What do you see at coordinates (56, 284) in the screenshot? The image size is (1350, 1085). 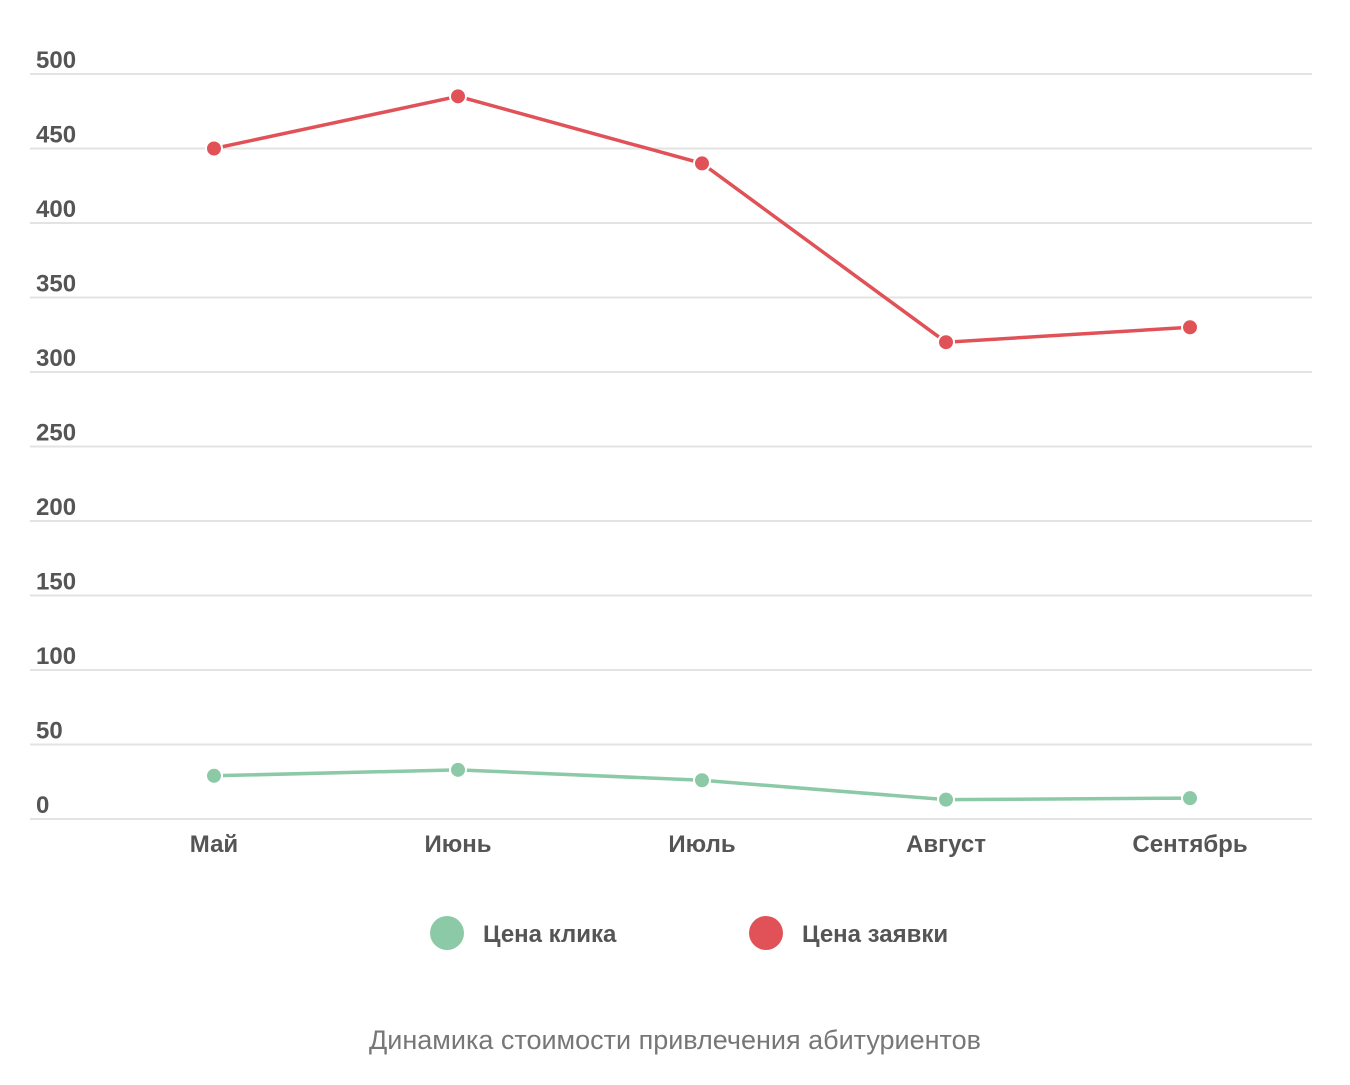 I see `y-tick-label: 350` at bounding box center [56, 284].